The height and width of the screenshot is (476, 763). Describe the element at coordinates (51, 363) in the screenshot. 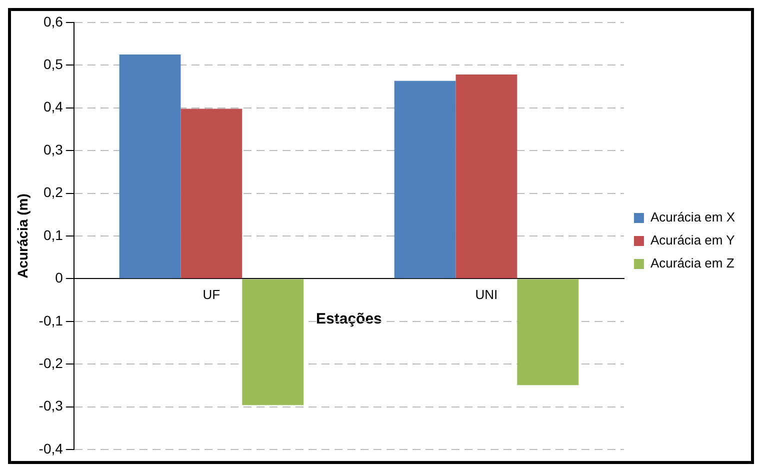

I see `y-tick-label: -0,2` at that location.